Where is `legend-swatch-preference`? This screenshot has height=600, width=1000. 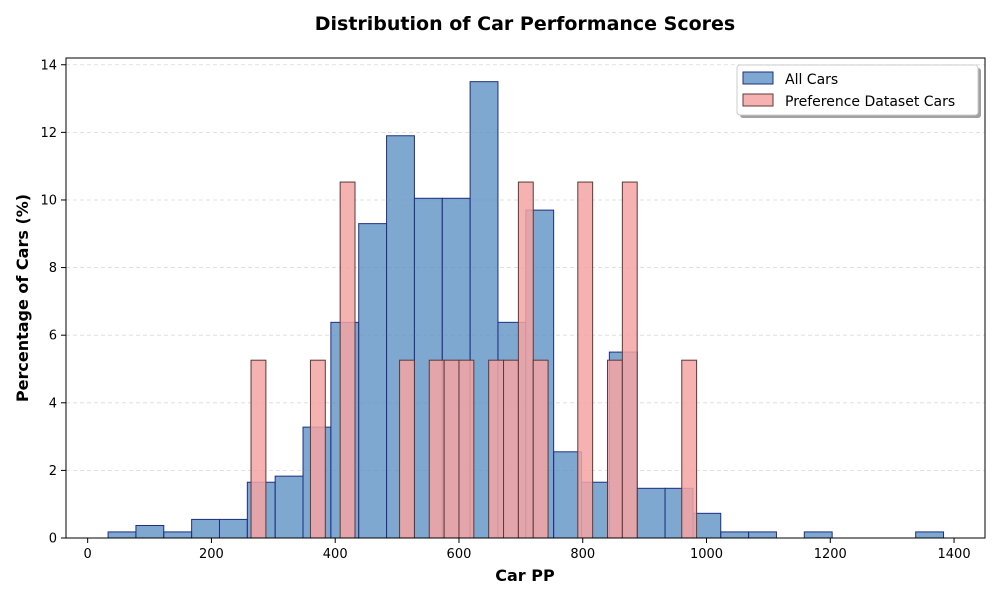 legend-swatch-preference is located at coordinates (758, 100).